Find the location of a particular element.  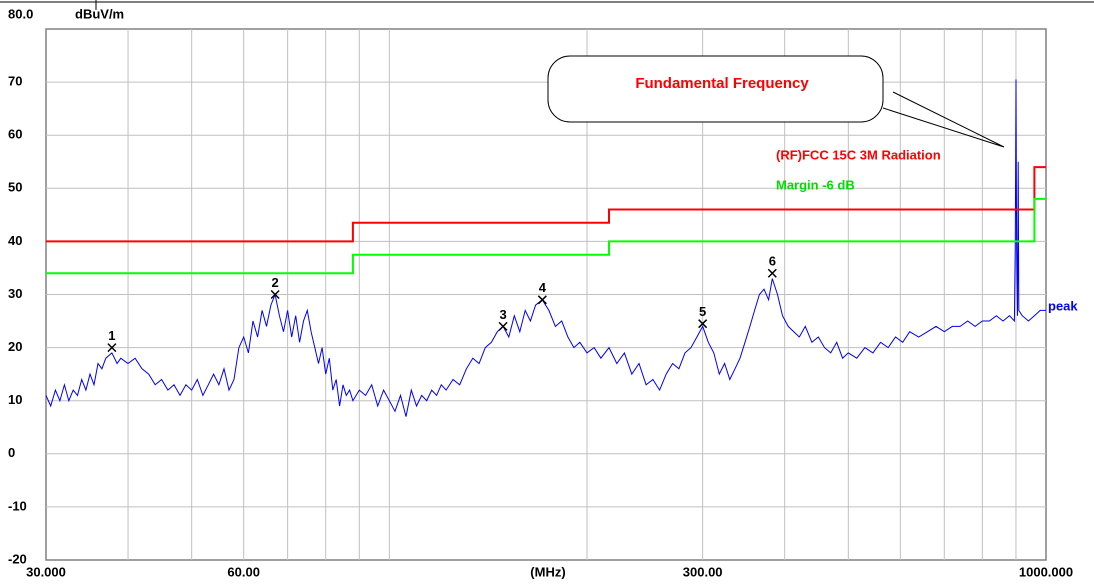

limit-label: (RF)FCC 15C 3M Radiation is located at coordinates (858, 154).